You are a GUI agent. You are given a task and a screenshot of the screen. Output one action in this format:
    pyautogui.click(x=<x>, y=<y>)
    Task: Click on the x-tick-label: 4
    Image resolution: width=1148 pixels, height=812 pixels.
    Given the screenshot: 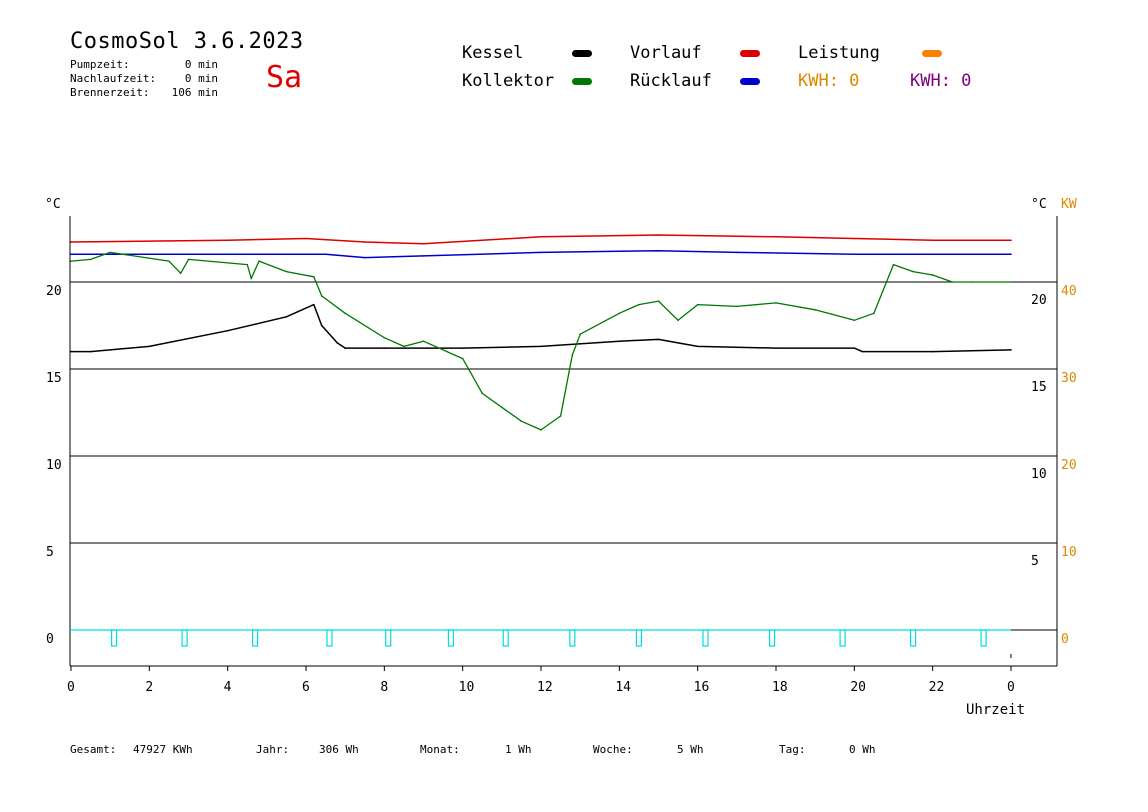 What is the action you would take?
    pyautogui.click(x=228, y=687)
    